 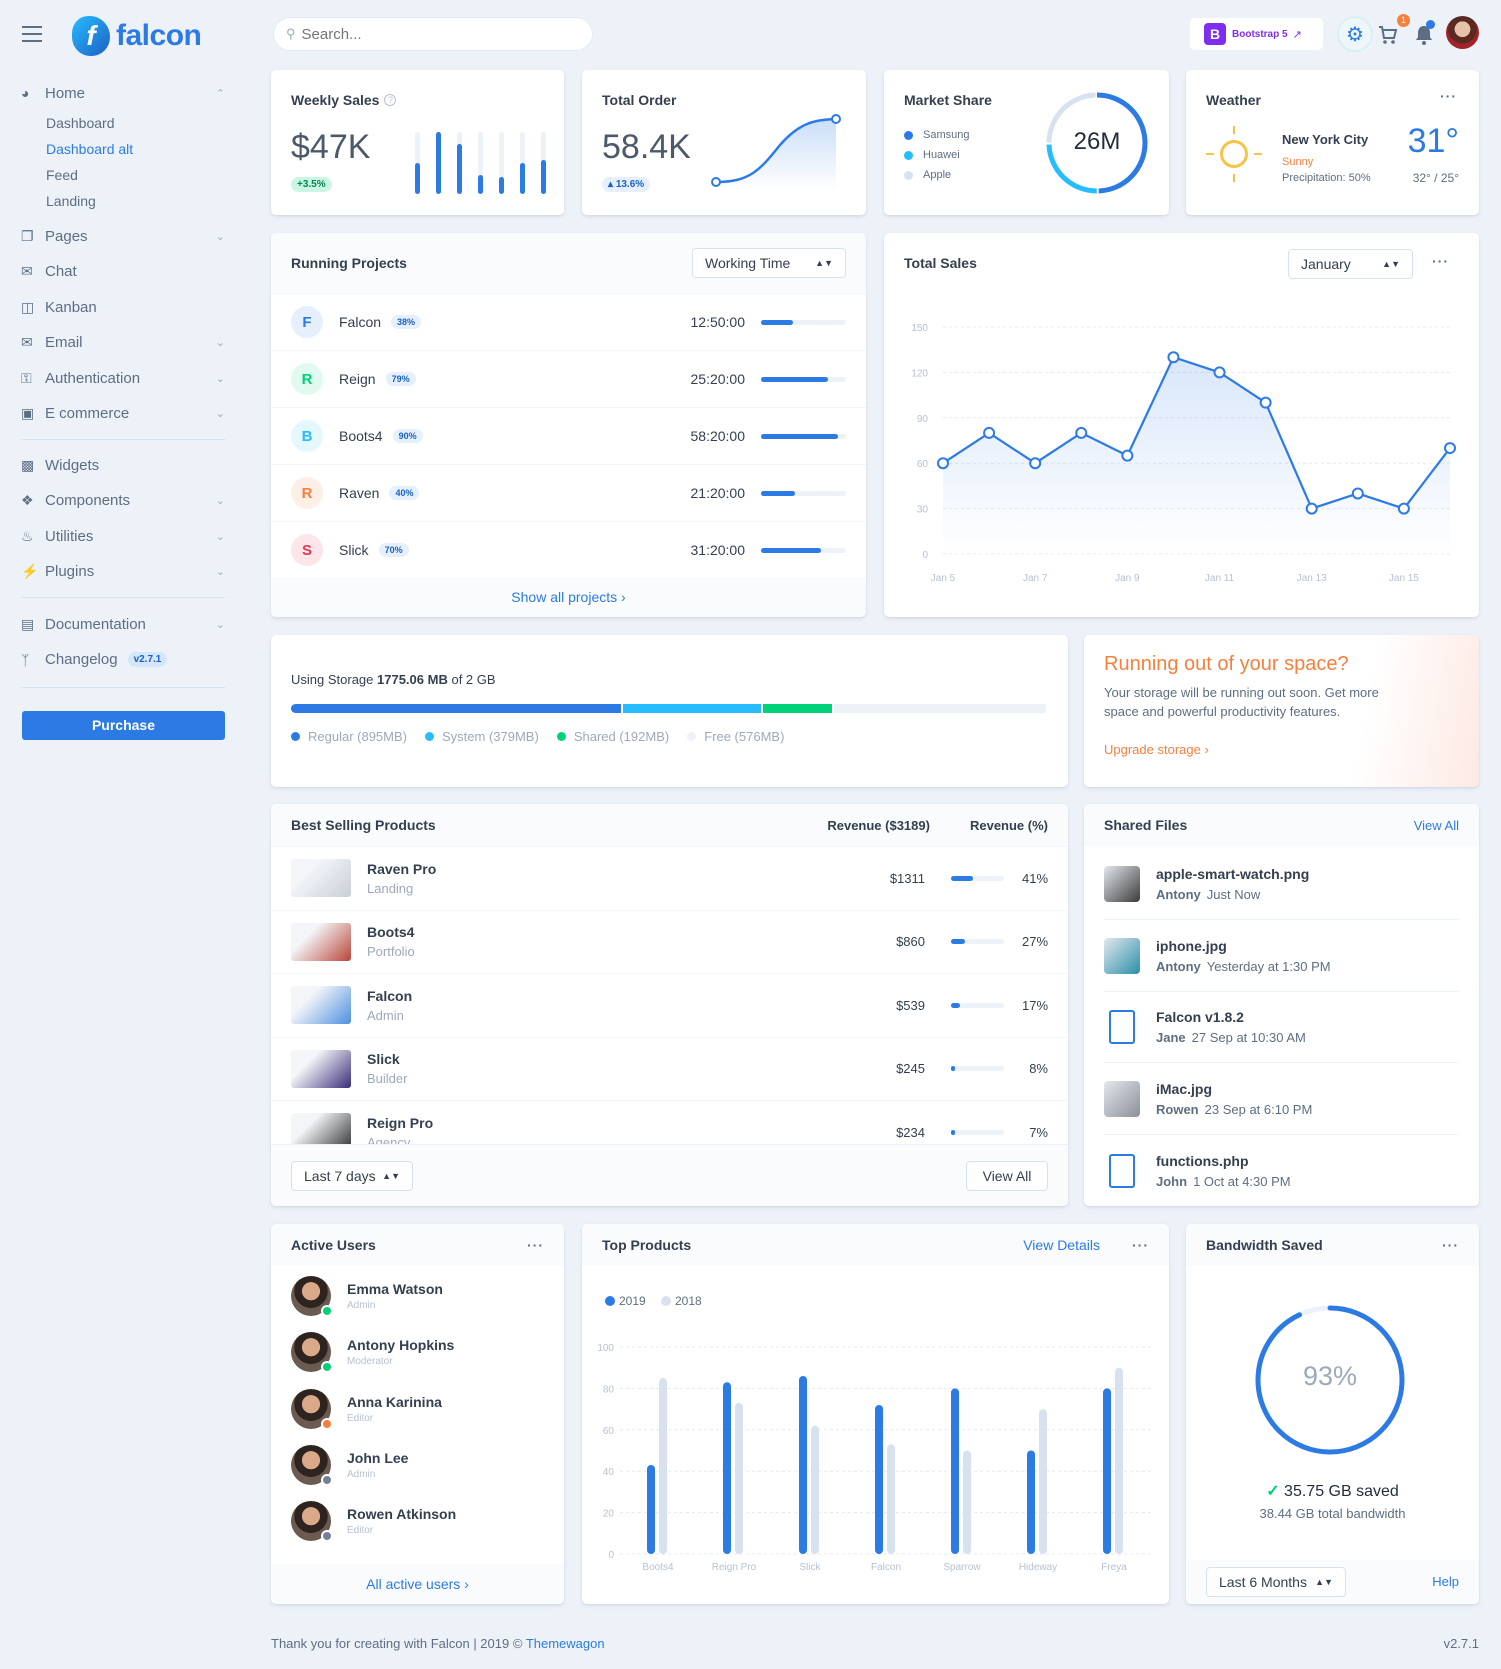 I want to click on file-name: iMac.jpg, so click(x=1184, y=1088).